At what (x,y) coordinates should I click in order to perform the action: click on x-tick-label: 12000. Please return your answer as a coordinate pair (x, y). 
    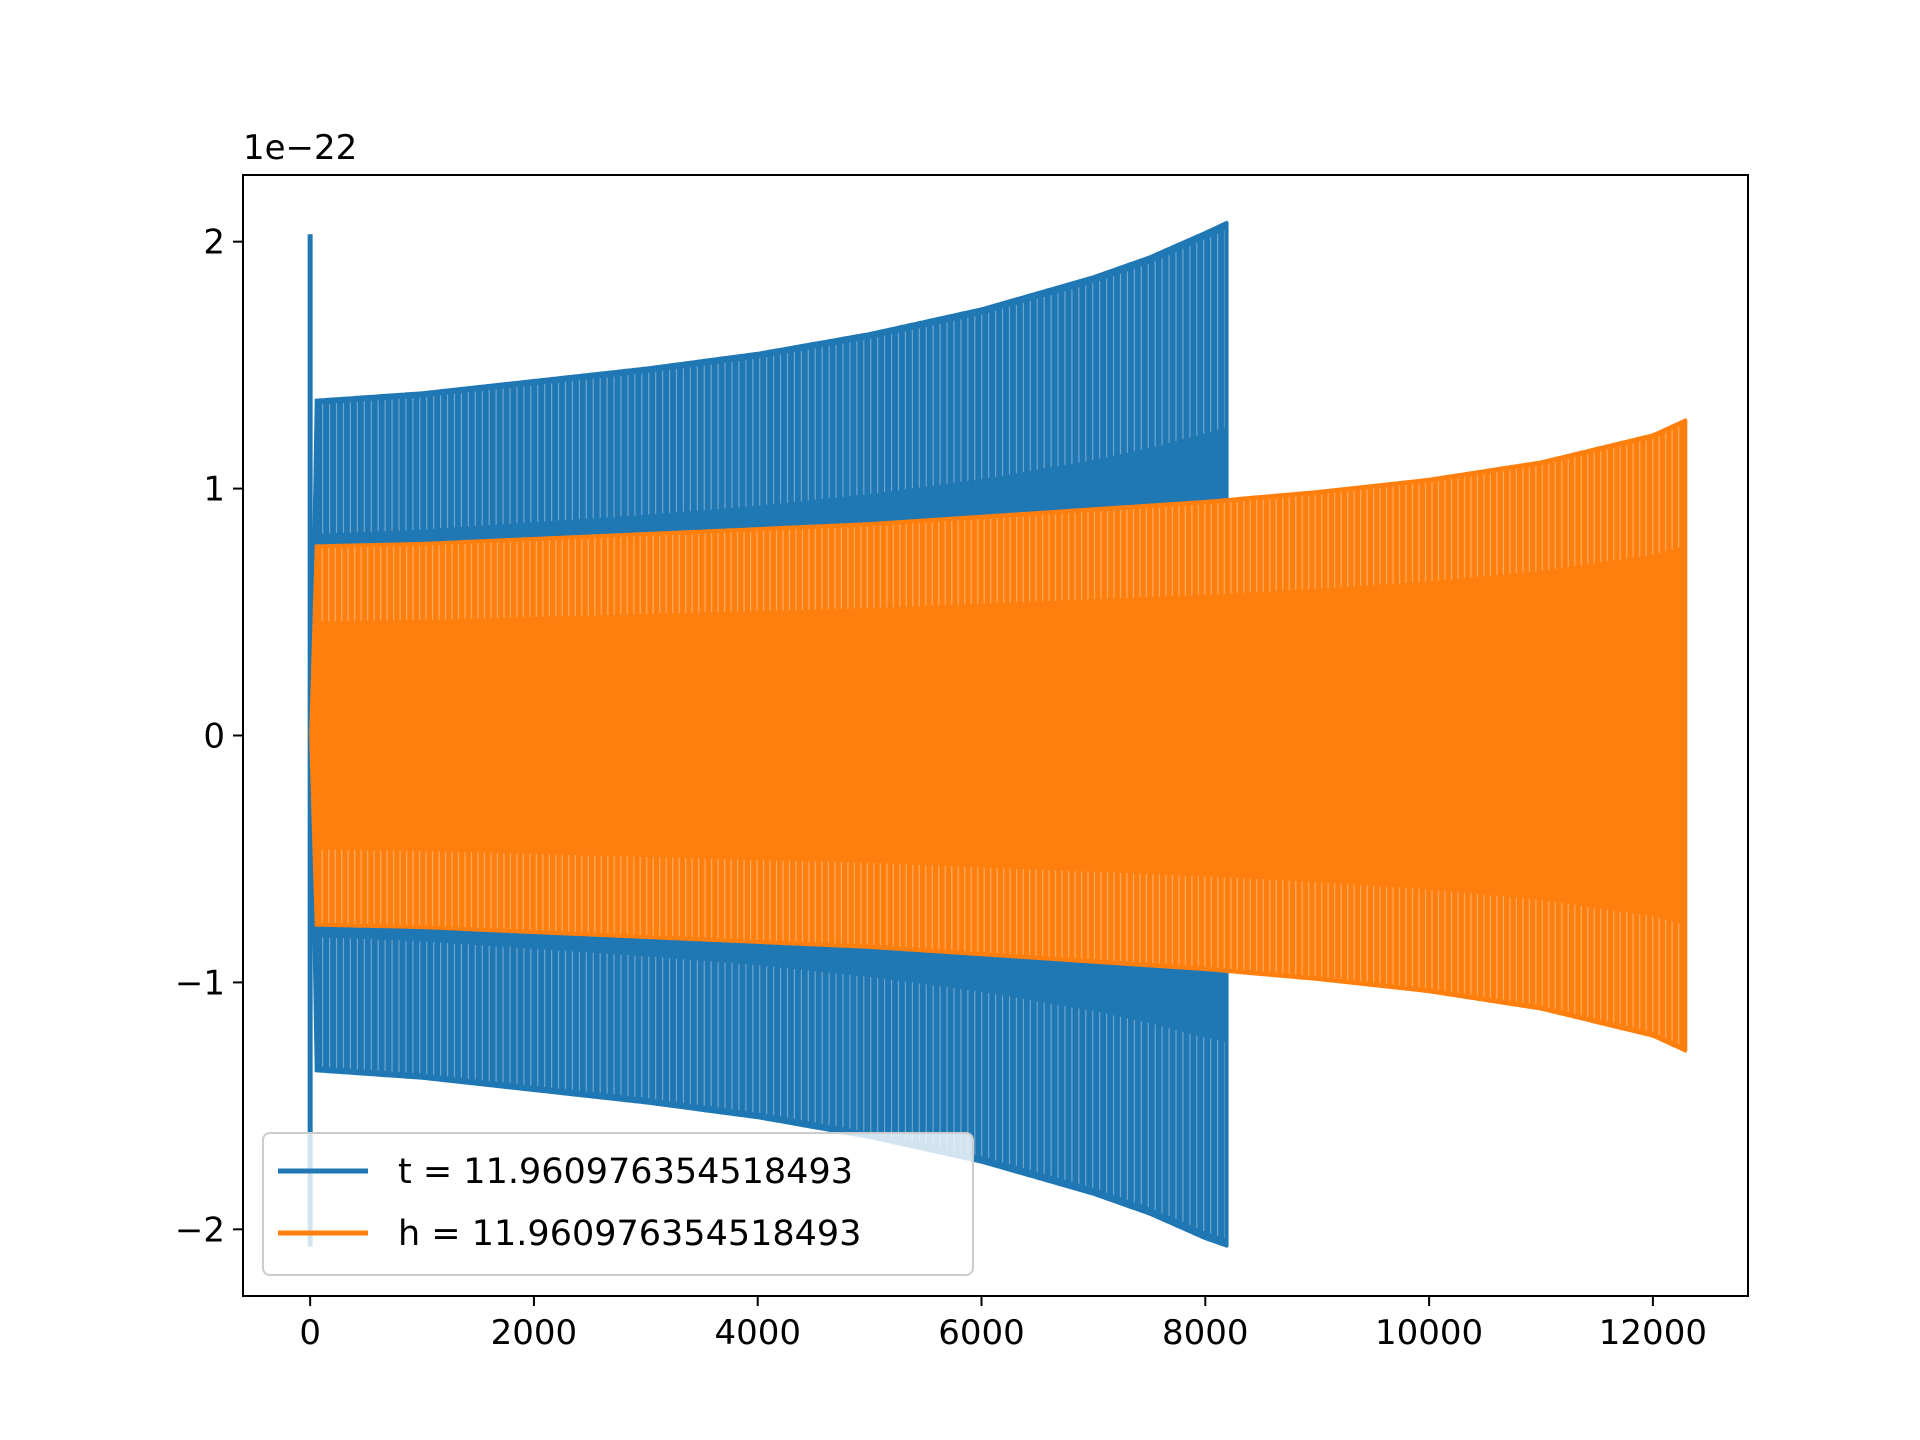
    Looking at the image, I should click on (1653, 1333).